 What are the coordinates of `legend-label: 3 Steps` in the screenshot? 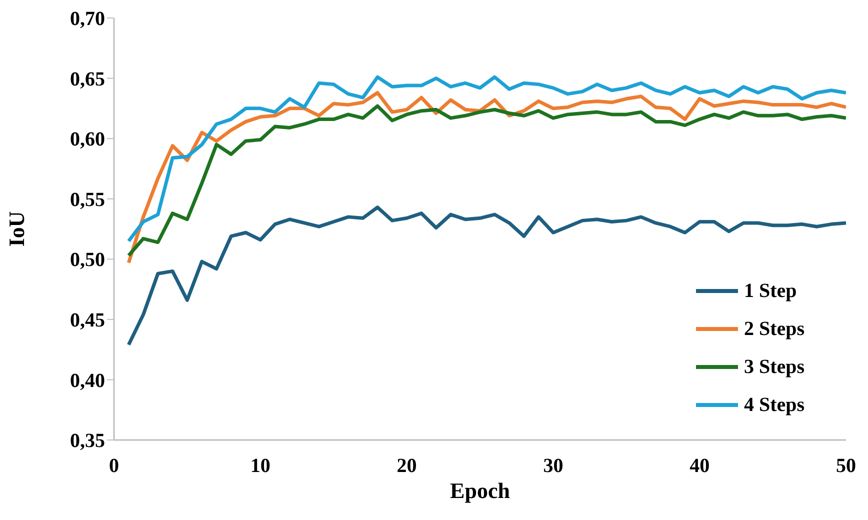 It's located at (774, 367).